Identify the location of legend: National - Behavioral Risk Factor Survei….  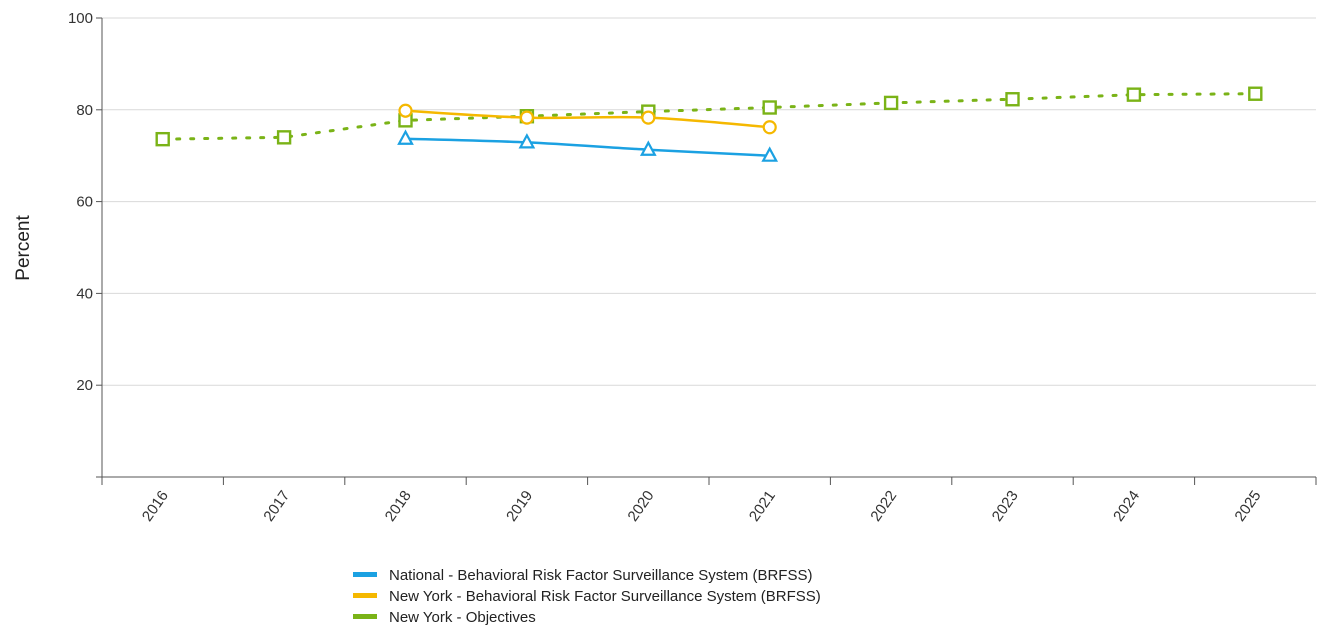
(587, 596).